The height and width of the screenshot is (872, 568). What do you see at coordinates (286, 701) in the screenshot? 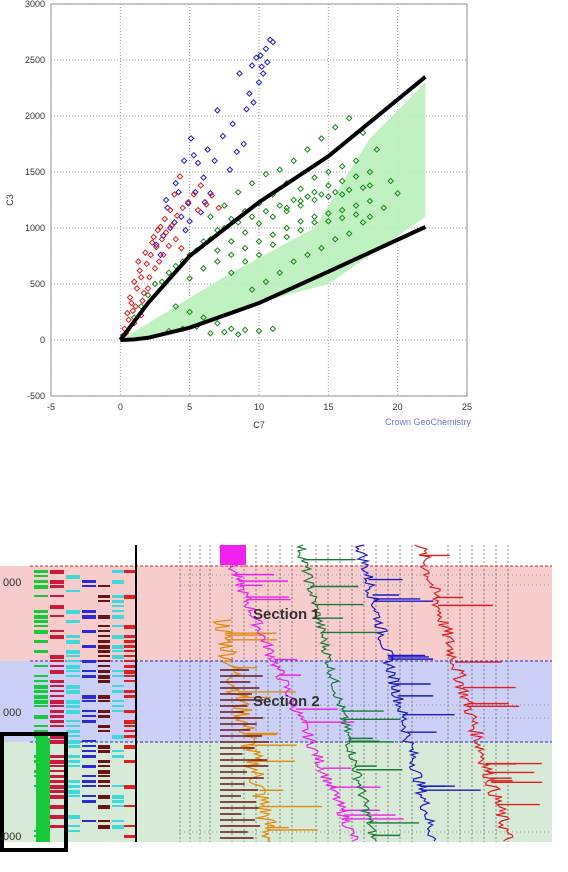
I see `section-2-label: Section 2` at bounding box center [286, 701].